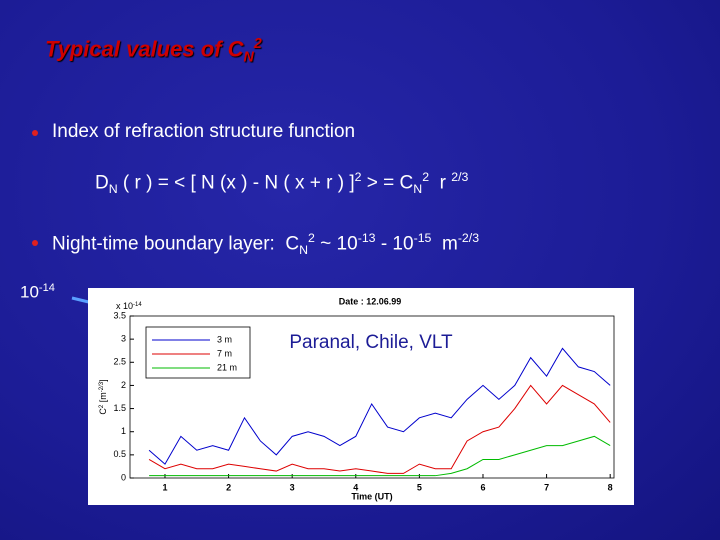 This screenshot has width=720, height=540. What do you see at coordinates (124, 306) in the screenshot?
I see `text-run: x 10` at bounding box center [124, 306].